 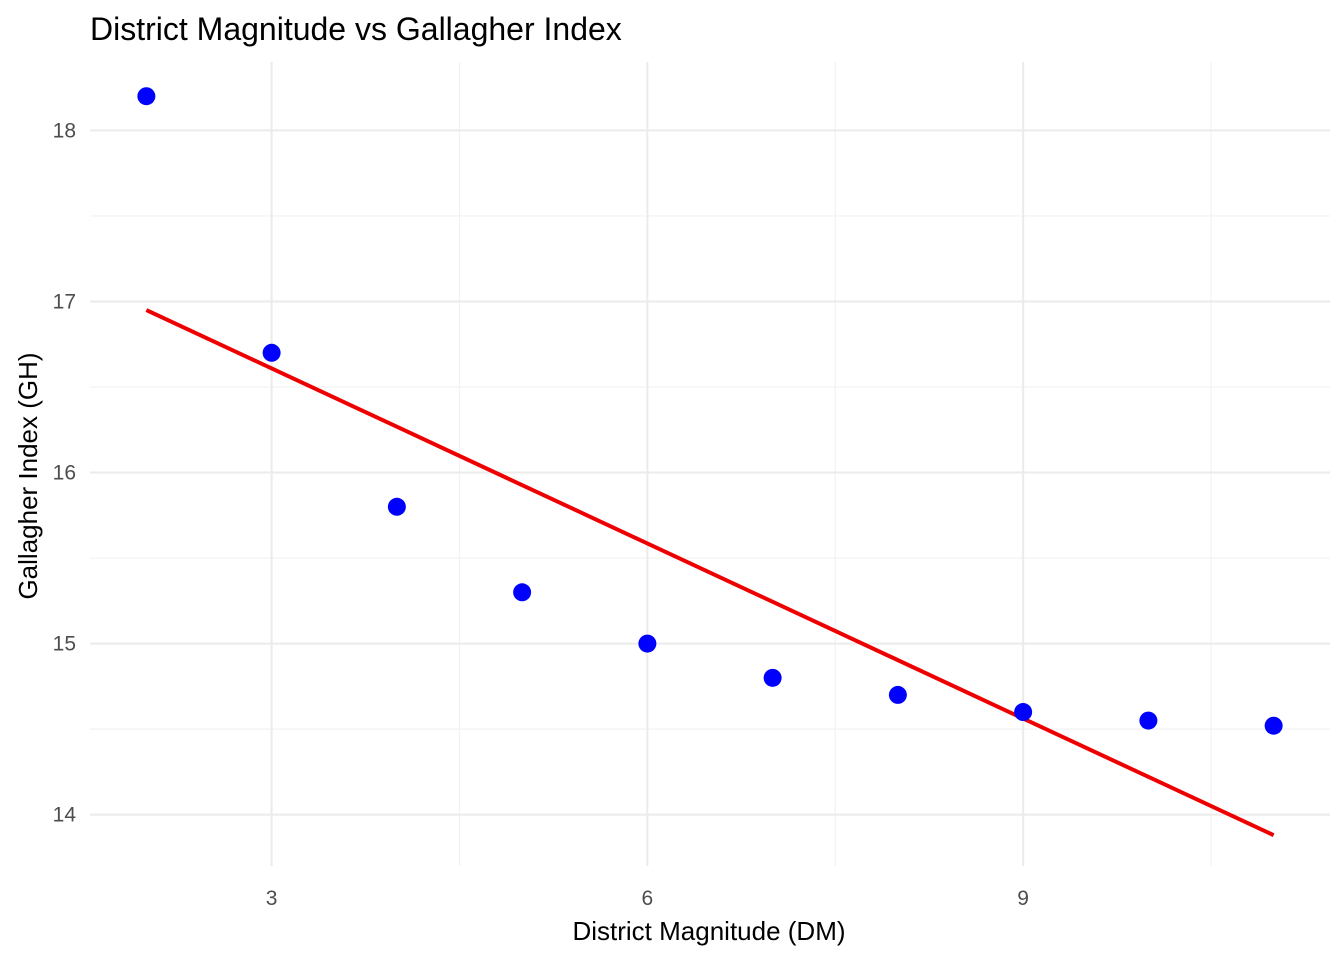 What do you see at coordinates (64, 130) in the screenshot?
I see `y-tick-label: 18` at bounding box center [64, 130].